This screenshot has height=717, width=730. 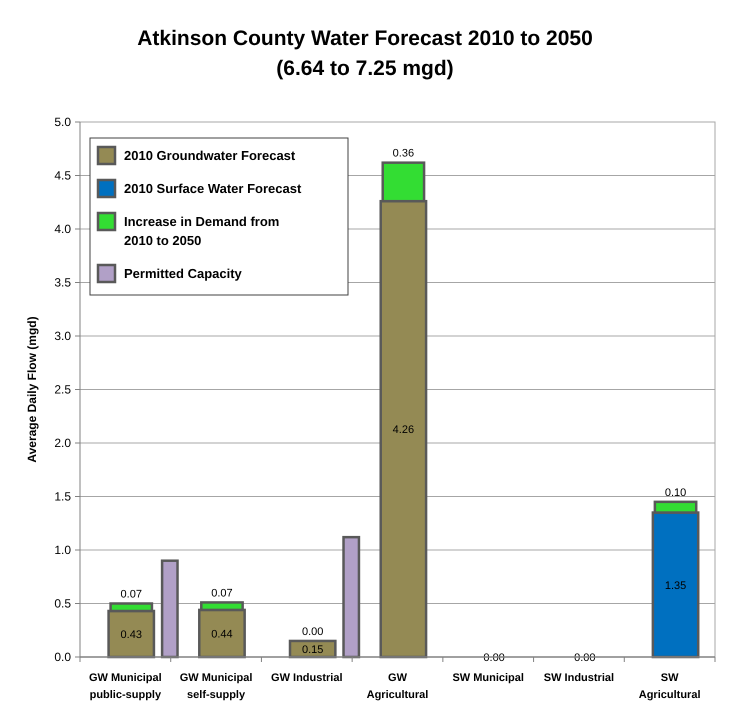 What do you see at coordinates (63, 336) in the screenshot?
I see `y-tick-label: 3.0` at bounding box center [63, 336].